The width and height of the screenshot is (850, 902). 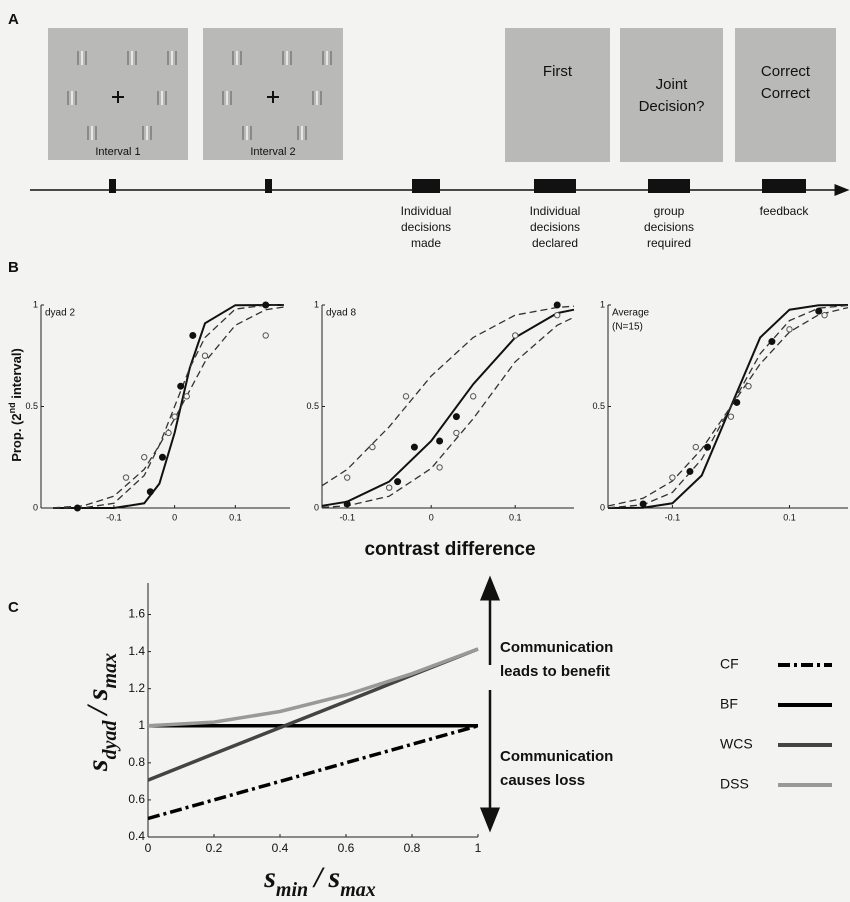 What do you see at coordinates (729, 664) in the screenshot?
I see `legend-label: CF` at bounding box center [729, 664].